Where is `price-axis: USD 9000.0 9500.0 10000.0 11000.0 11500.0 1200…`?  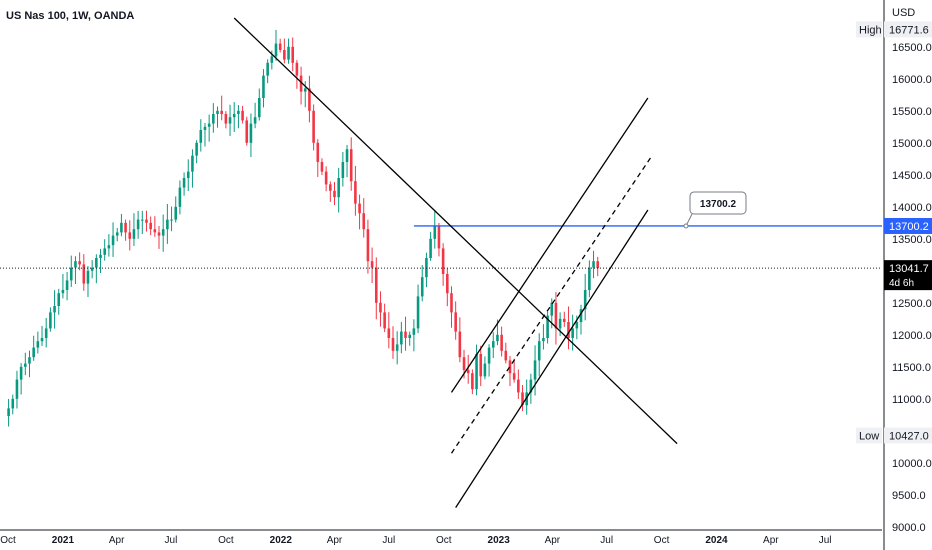
price-axis: USD 9000.0 9500.0 10000.0 11000.0 11500.0 1200… is located at coordinates (894, 275).